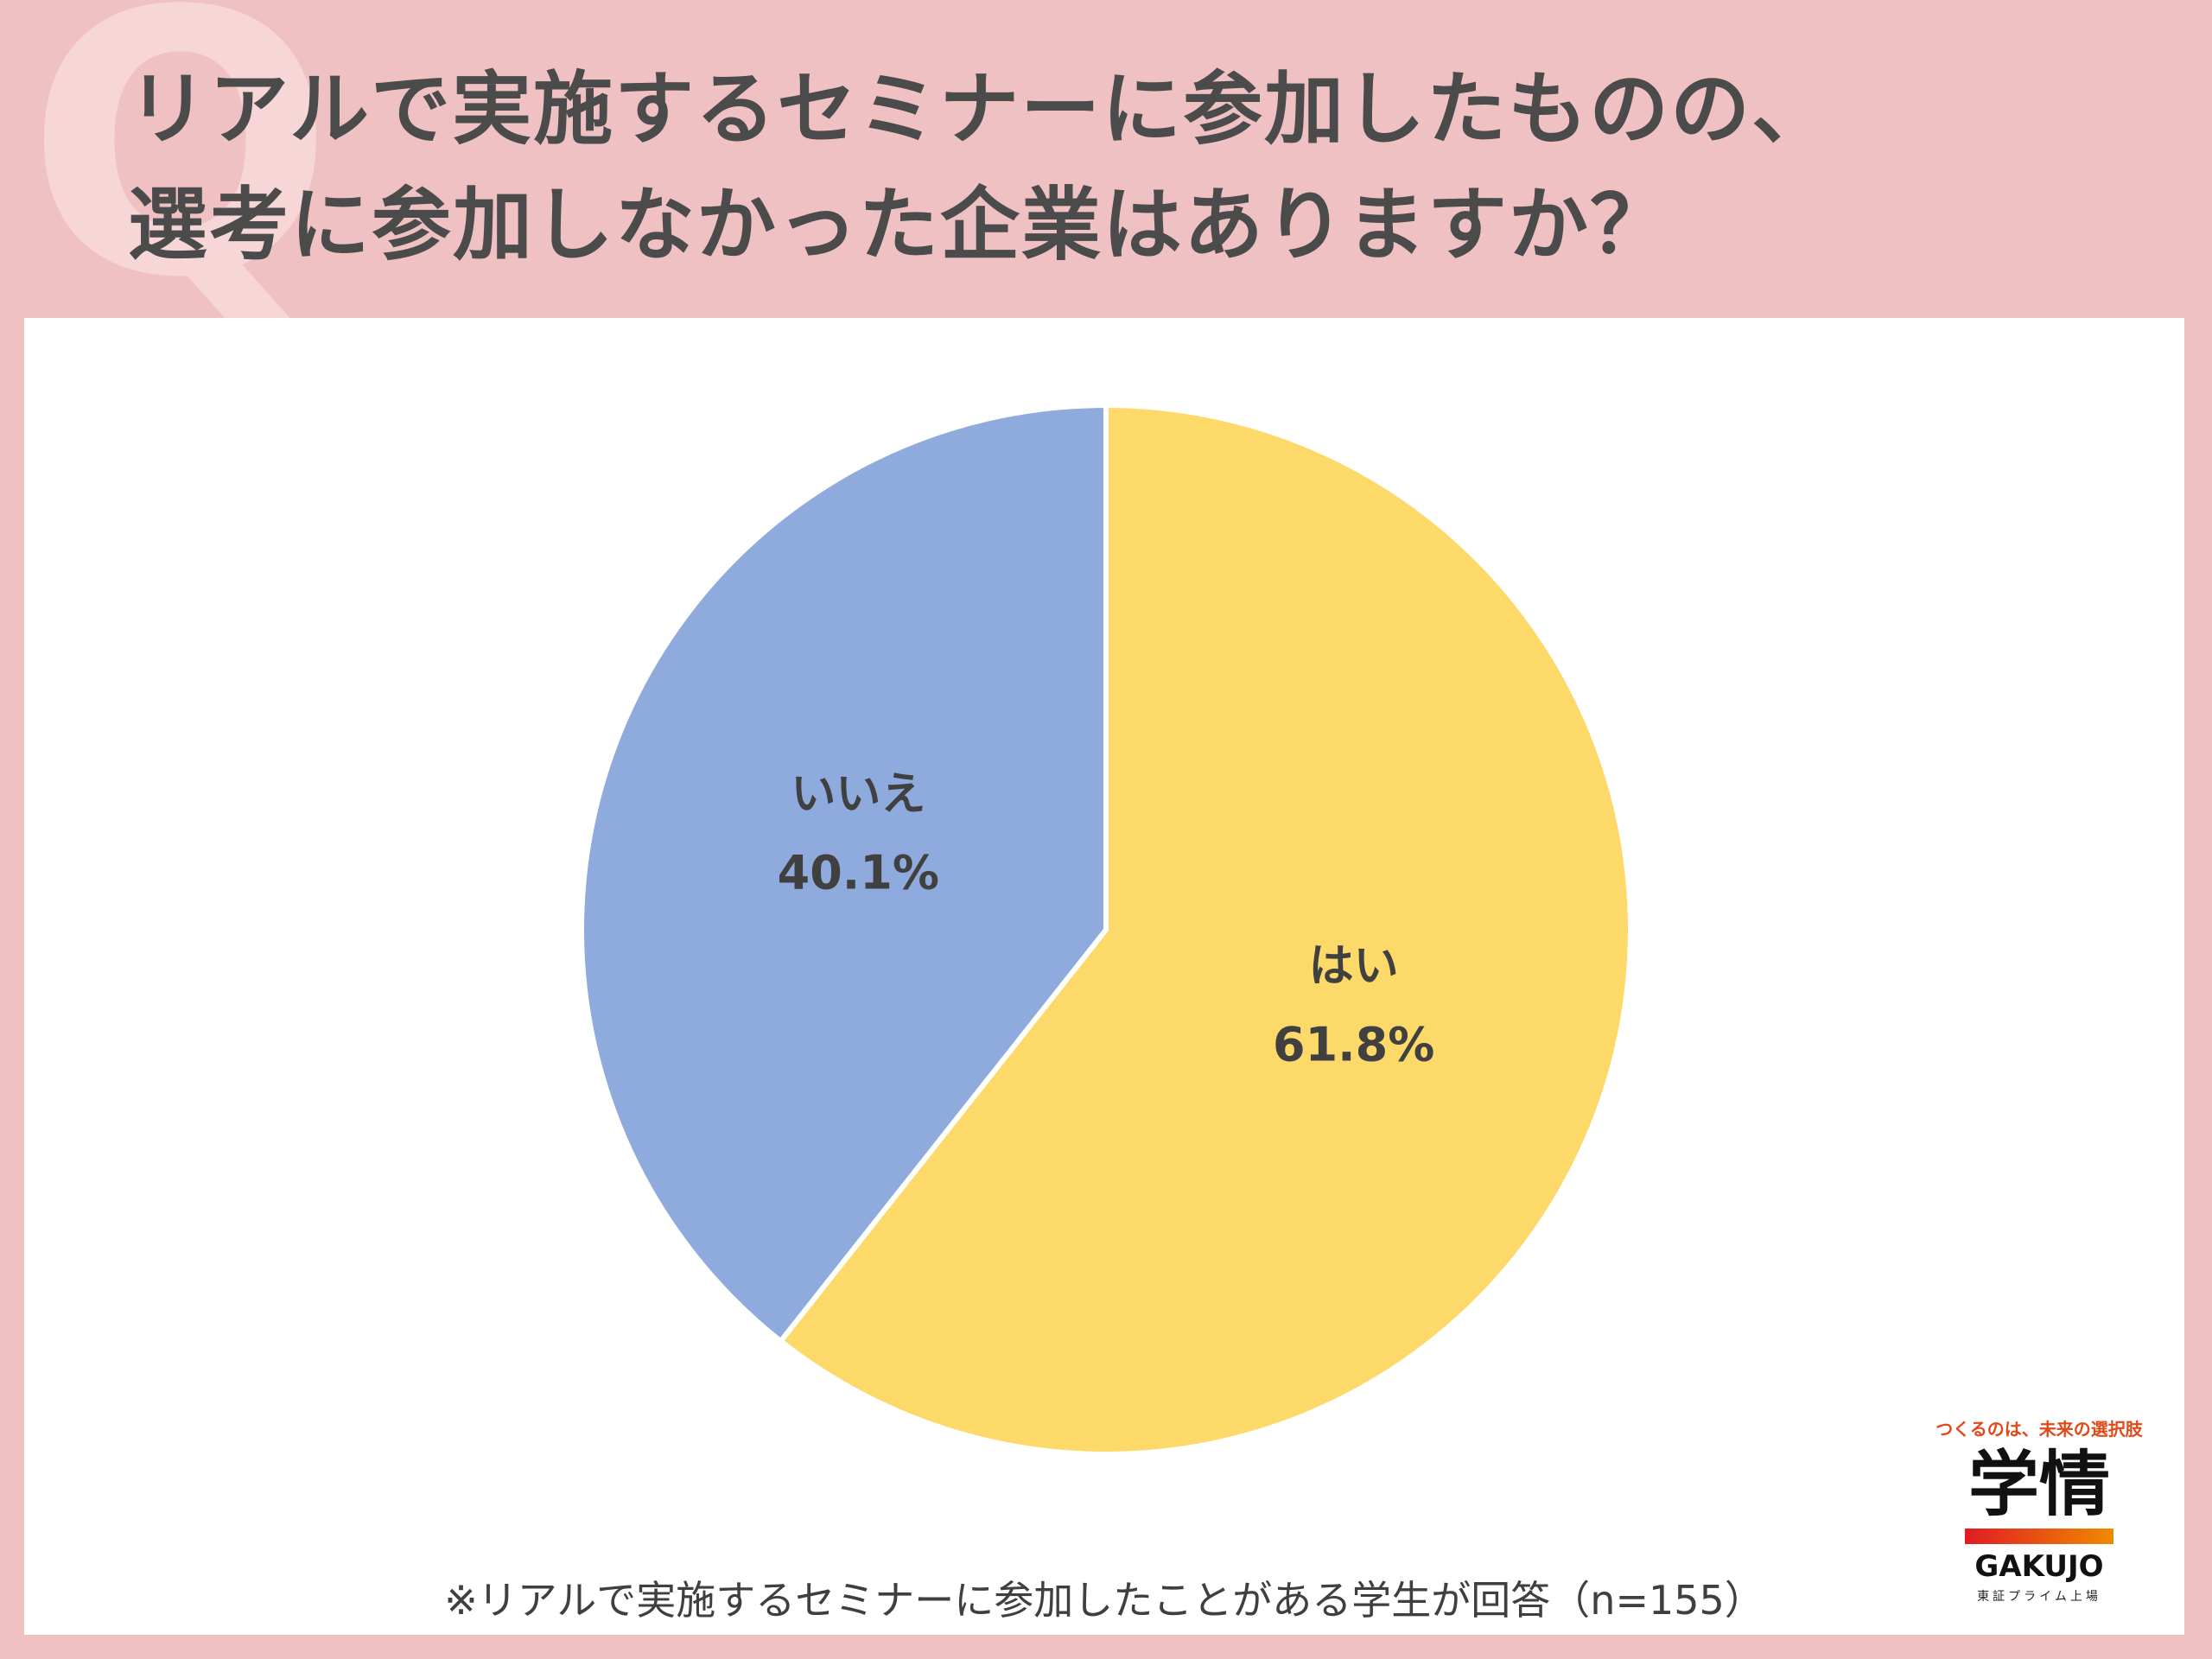 The height and width of the screenshot is (1659, 2212). I want to click on logo-kanji: 学情, so click(2038, 1485).